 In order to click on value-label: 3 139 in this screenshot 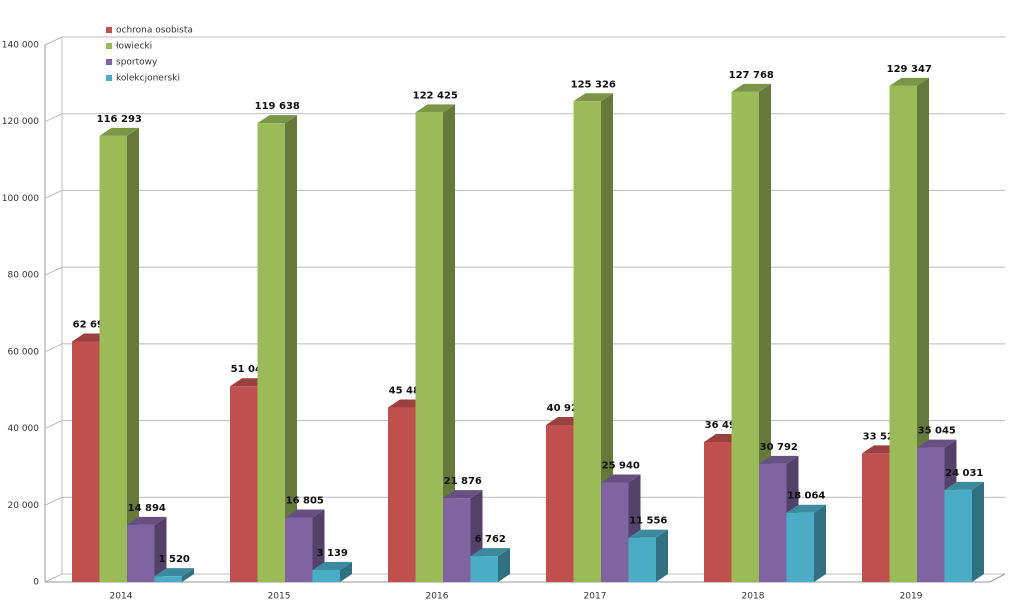, I will do `click(332, 553)`.